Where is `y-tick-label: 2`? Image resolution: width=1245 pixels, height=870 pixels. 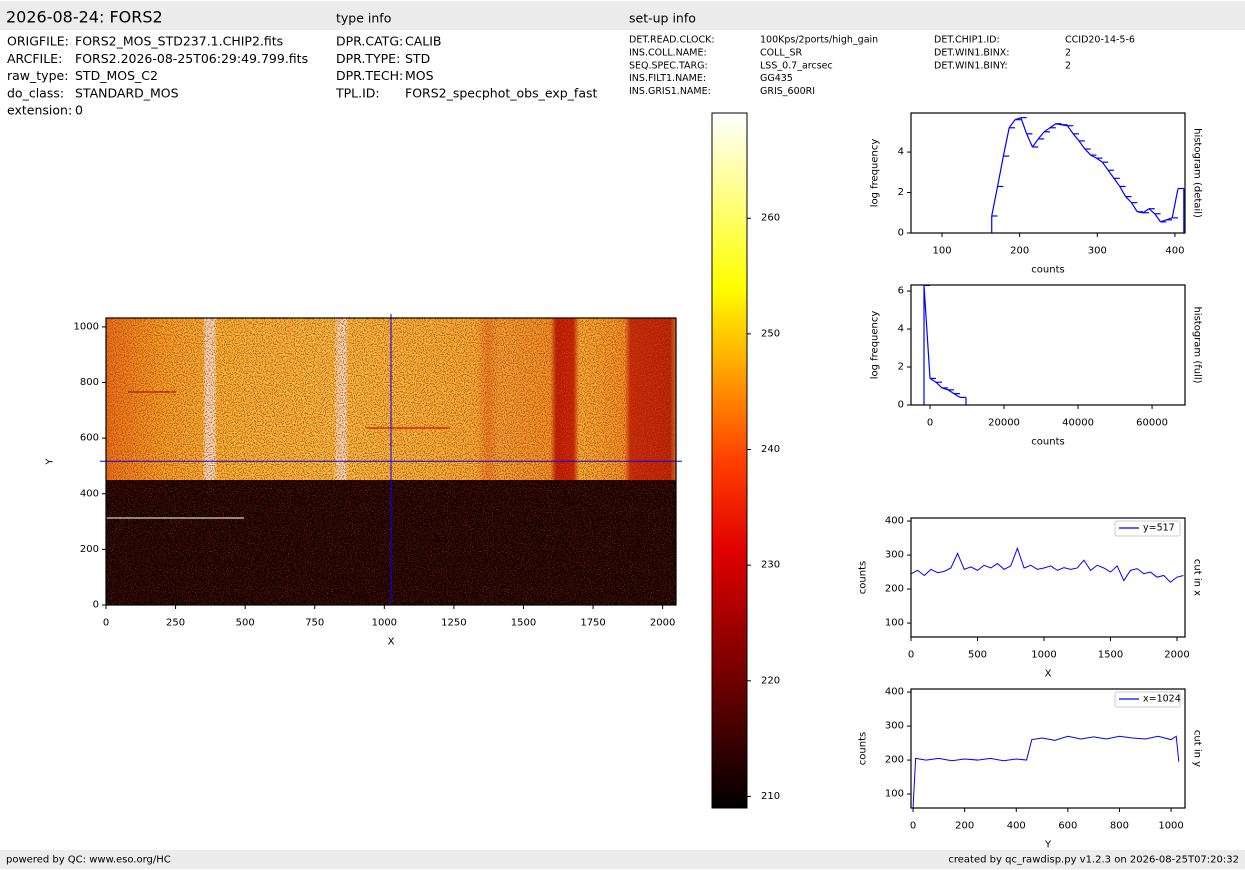 y-tick-label: 2 is located at coordinates (901, 192).